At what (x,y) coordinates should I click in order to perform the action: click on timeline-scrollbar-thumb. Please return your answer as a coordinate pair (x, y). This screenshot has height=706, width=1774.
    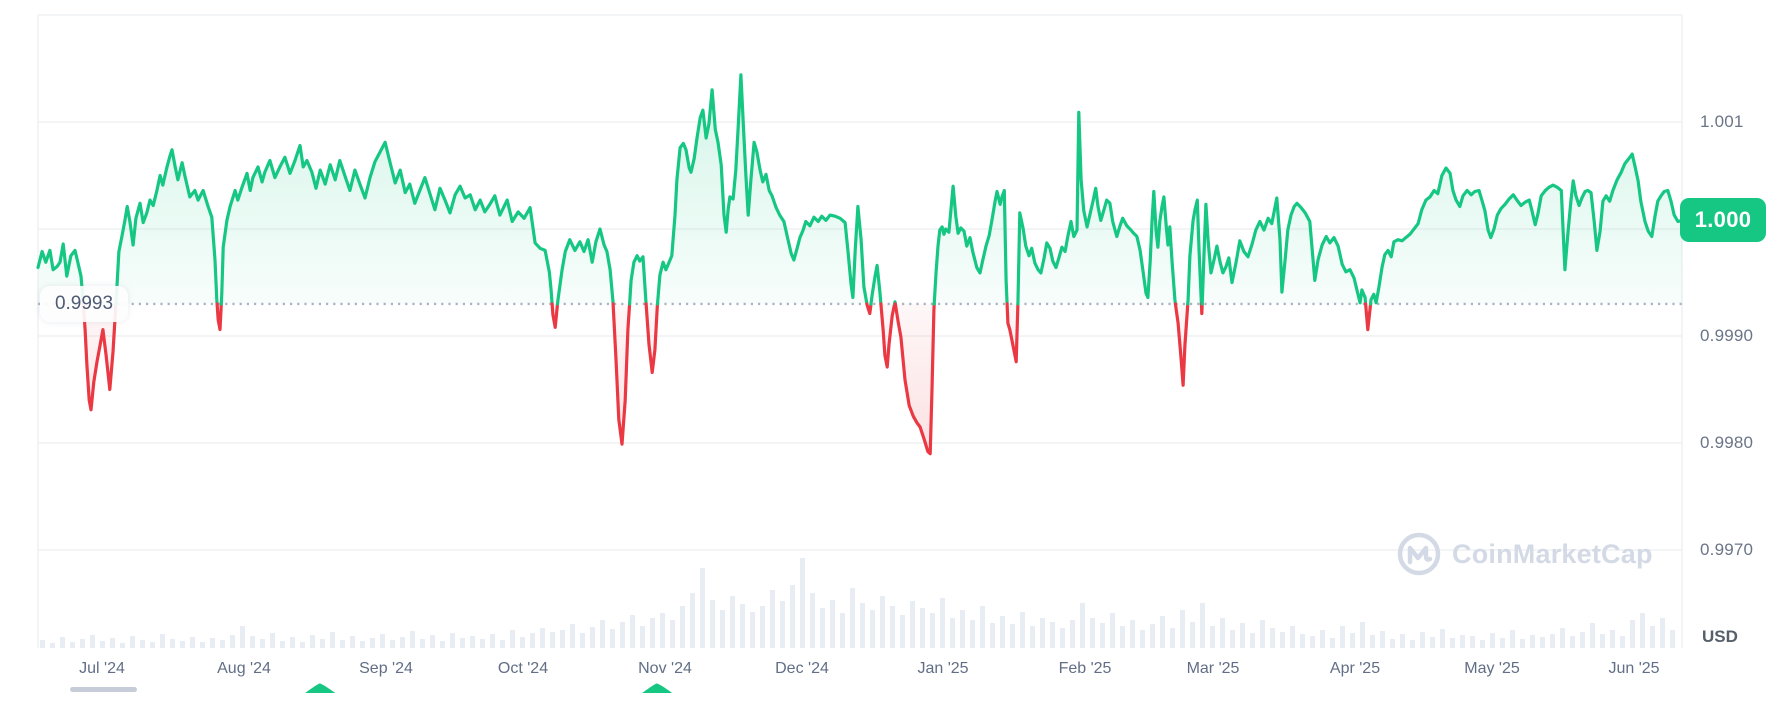
    Looking at the image, I should click on (103, 689).